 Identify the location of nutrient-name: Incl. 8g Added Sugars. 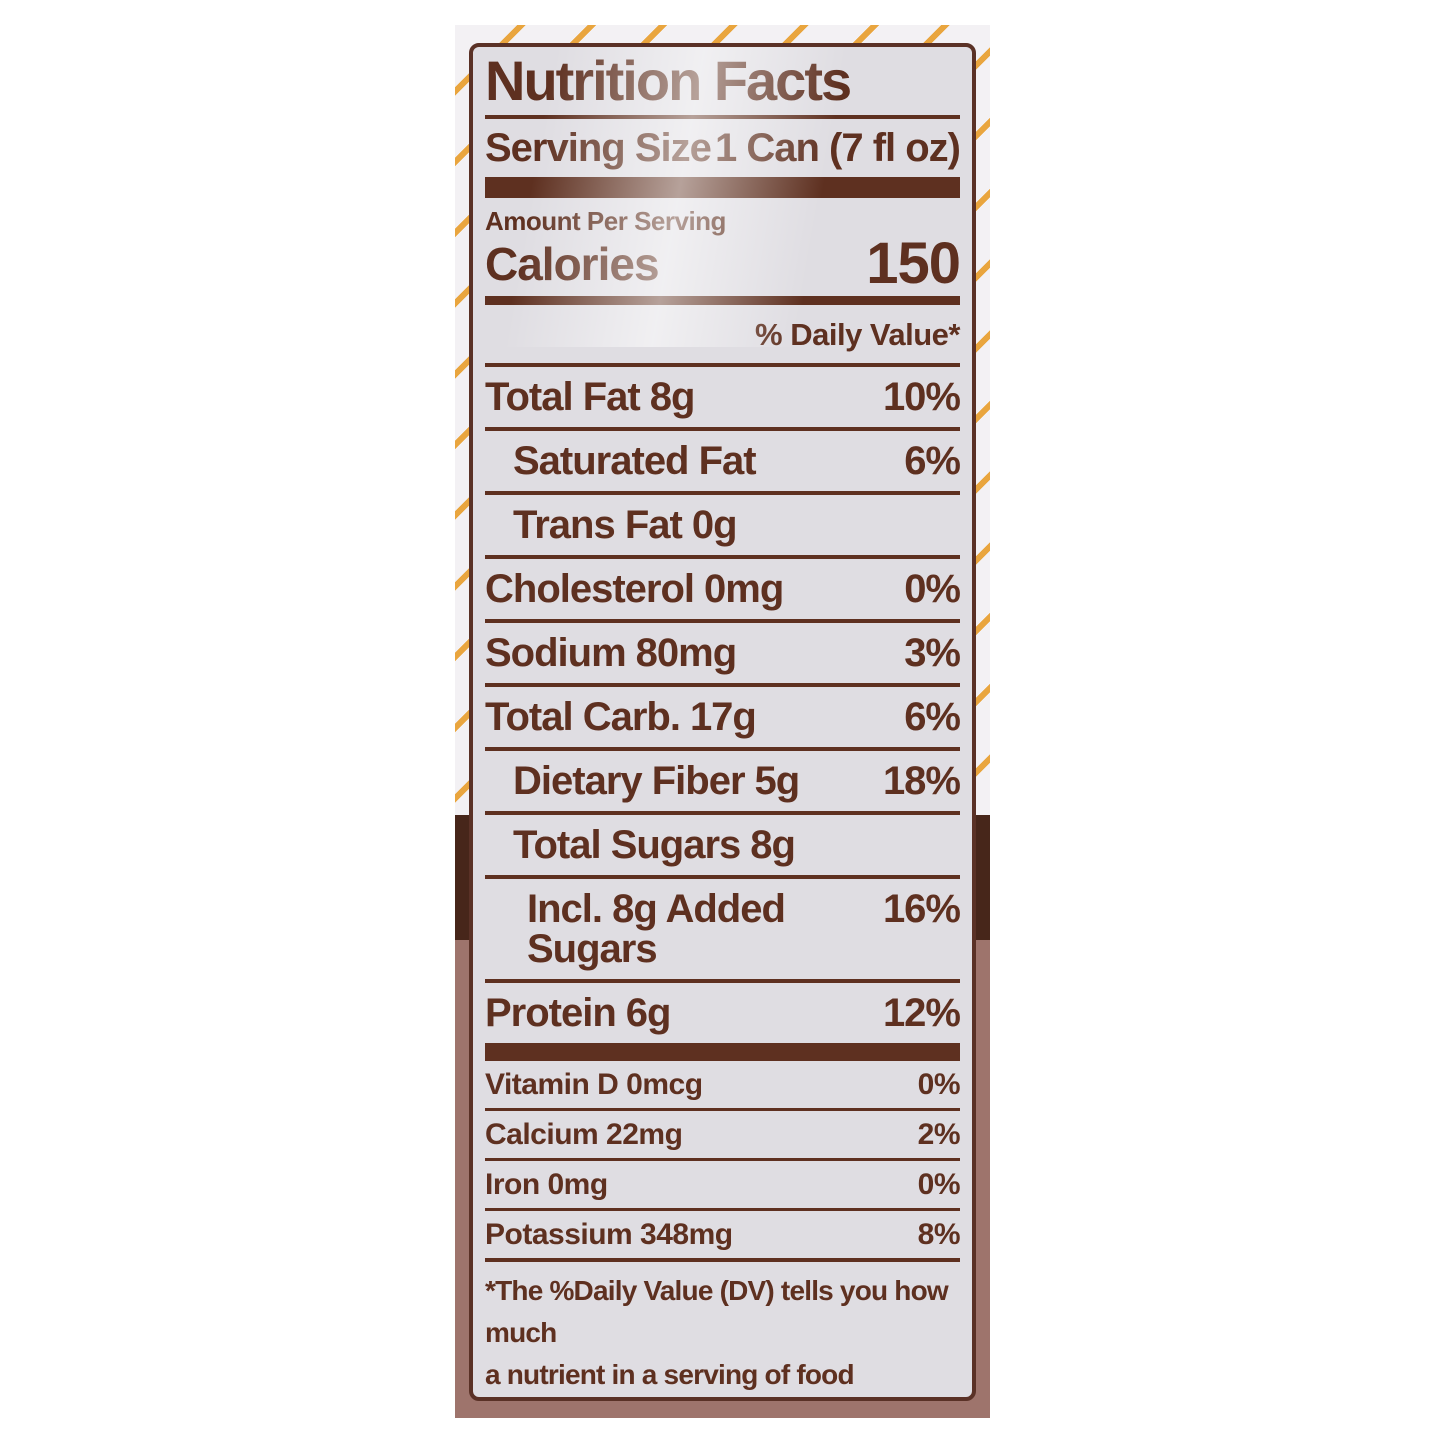
(656, 929).